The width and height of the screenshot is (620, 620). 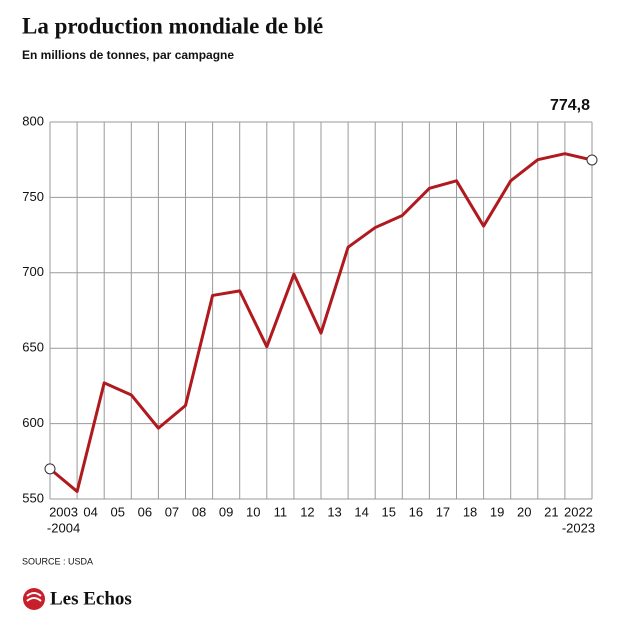 What do you see at coordinates (470, 511) in the screenshot?
I see `x-tick-label: 18` at bounding box center [470, 511].